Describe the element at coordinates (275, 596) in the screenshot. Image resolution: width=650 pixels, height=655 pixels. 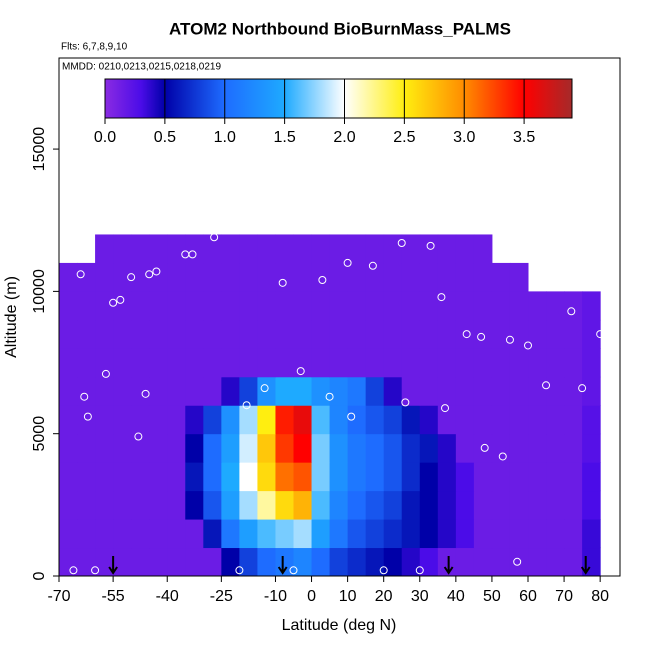
I see `x-tick-label: -10` at that location.